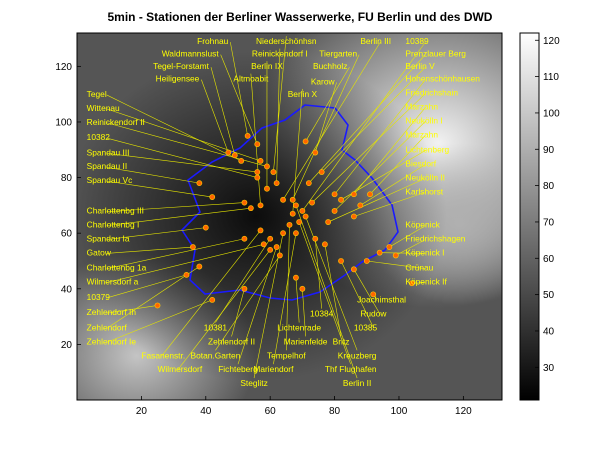 The image size is (600, 450). Describe the element at coordinates (67, 234) in the screenshot. I see `y-tick-label: 60` at that location.